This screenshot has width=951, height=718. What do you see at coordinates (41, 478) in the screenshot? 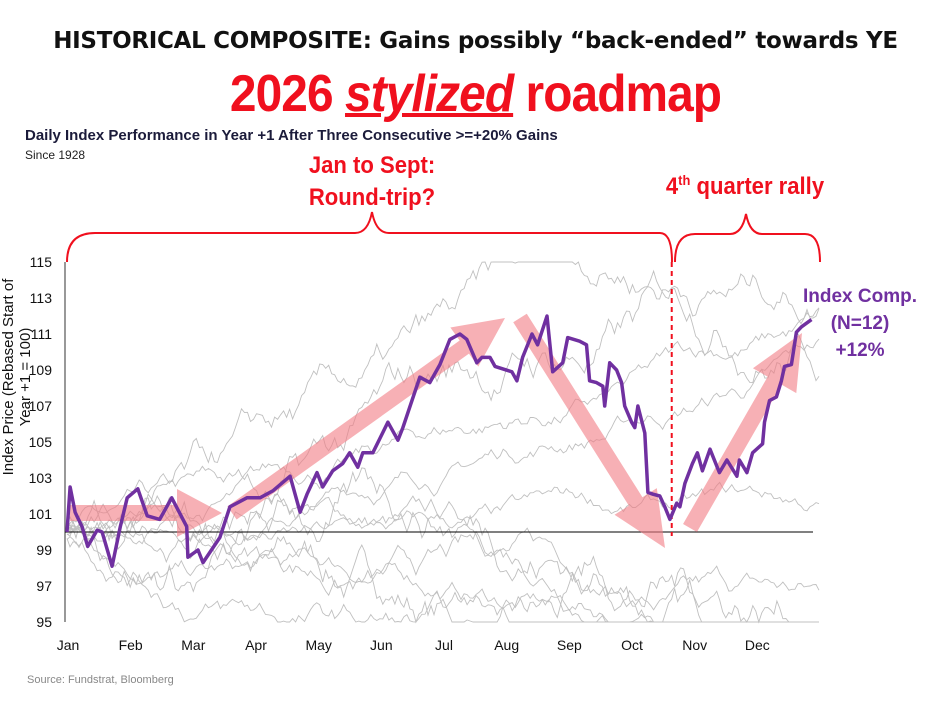
I see `y-tick-label: 103` at bounding box center [41, 478].